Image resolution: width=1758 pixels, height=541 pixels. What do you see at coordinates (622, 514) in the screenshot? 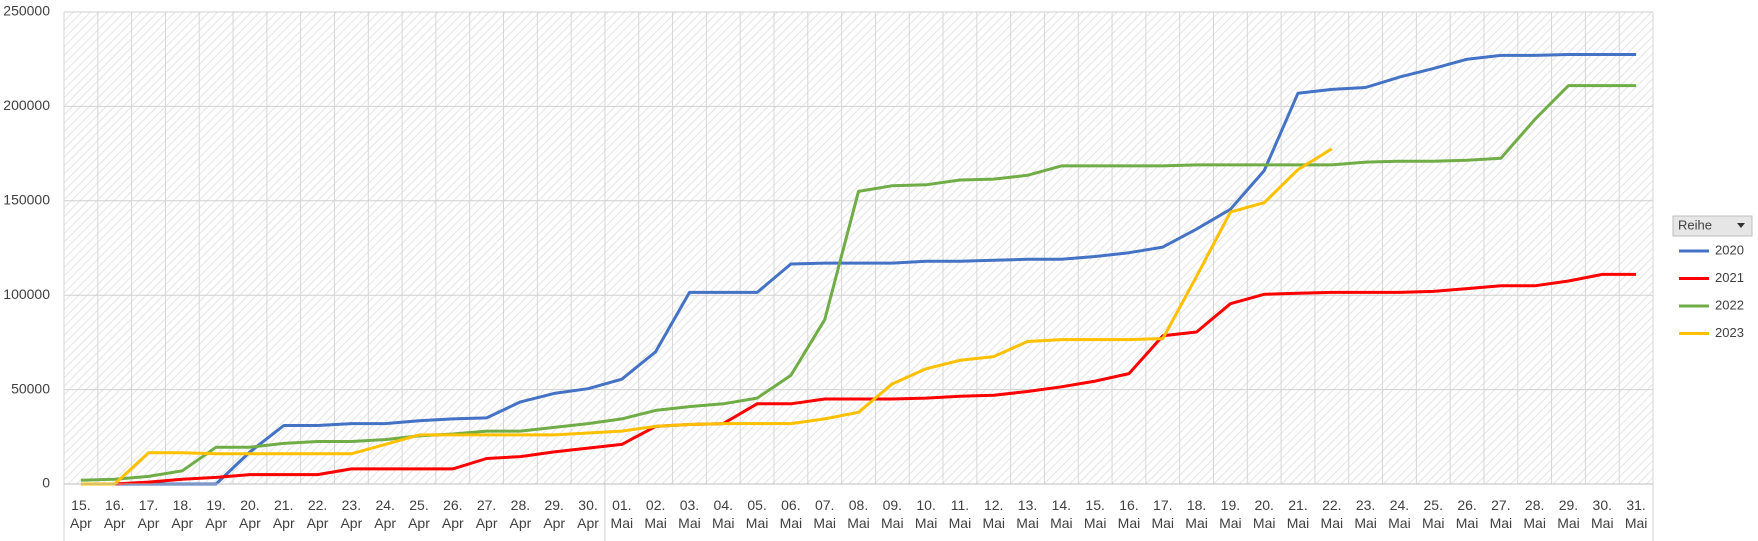
I see `x-tick-label: 01. Mai` at bounding box center [622, 514].